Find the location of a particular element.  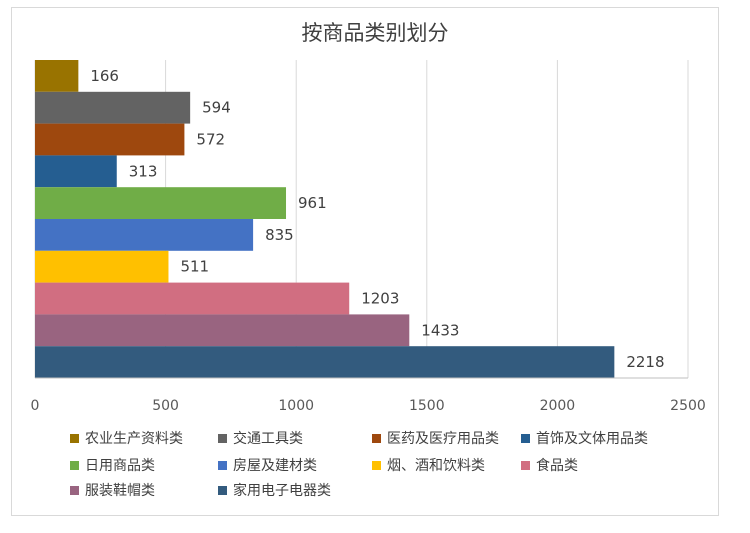

chart-title: 按商品类别划分 is located at coordinates (375, 33).